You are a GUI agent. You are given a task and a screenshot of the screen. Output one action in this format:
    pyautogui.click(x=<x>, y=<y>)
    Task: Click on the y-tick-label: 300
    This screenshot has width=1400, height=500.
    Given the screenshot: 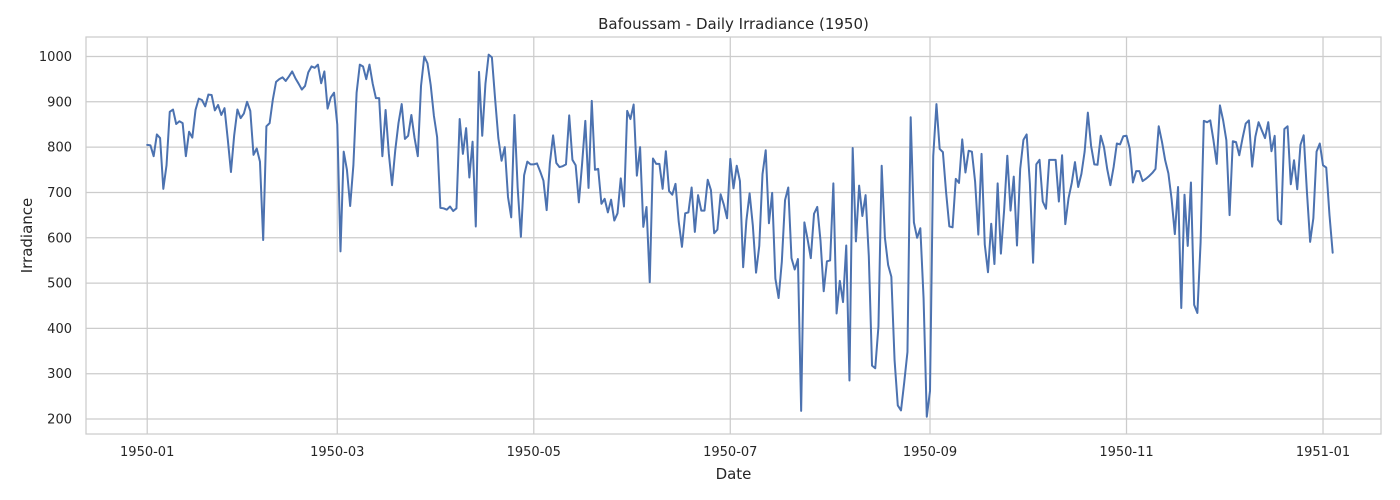 What is the action you would take?
    pyautogui.click(x=59, y=374)
    